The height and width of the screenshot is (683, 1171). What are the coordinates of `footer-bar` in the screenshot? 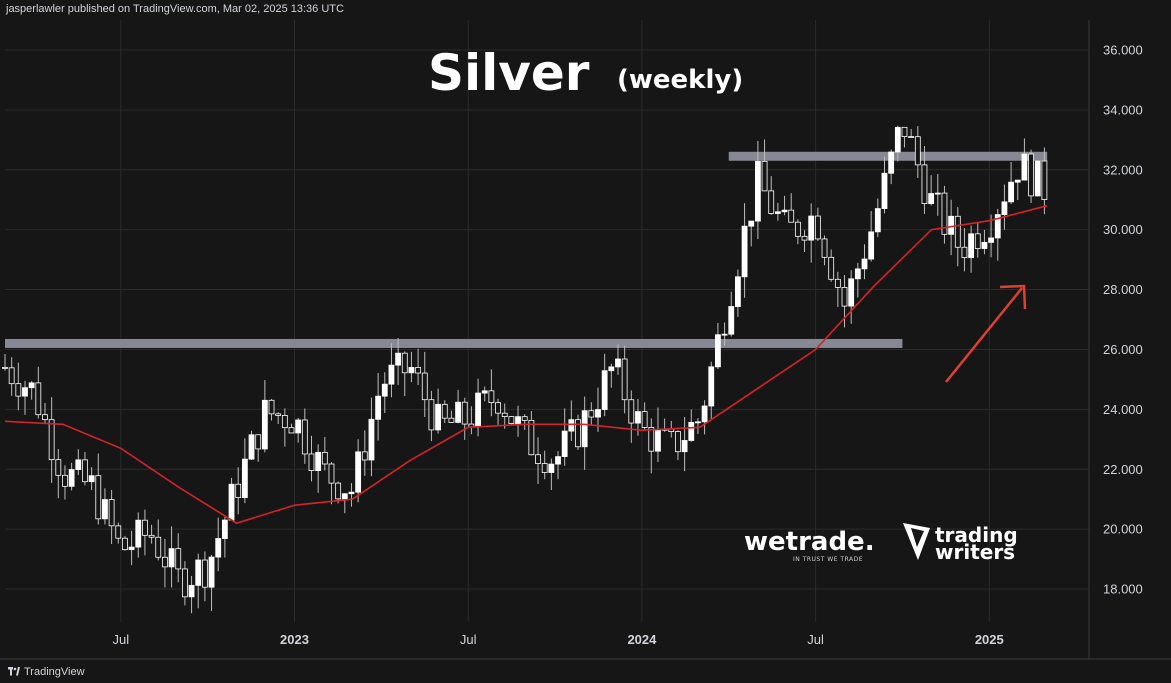 It's located at (585, 671).